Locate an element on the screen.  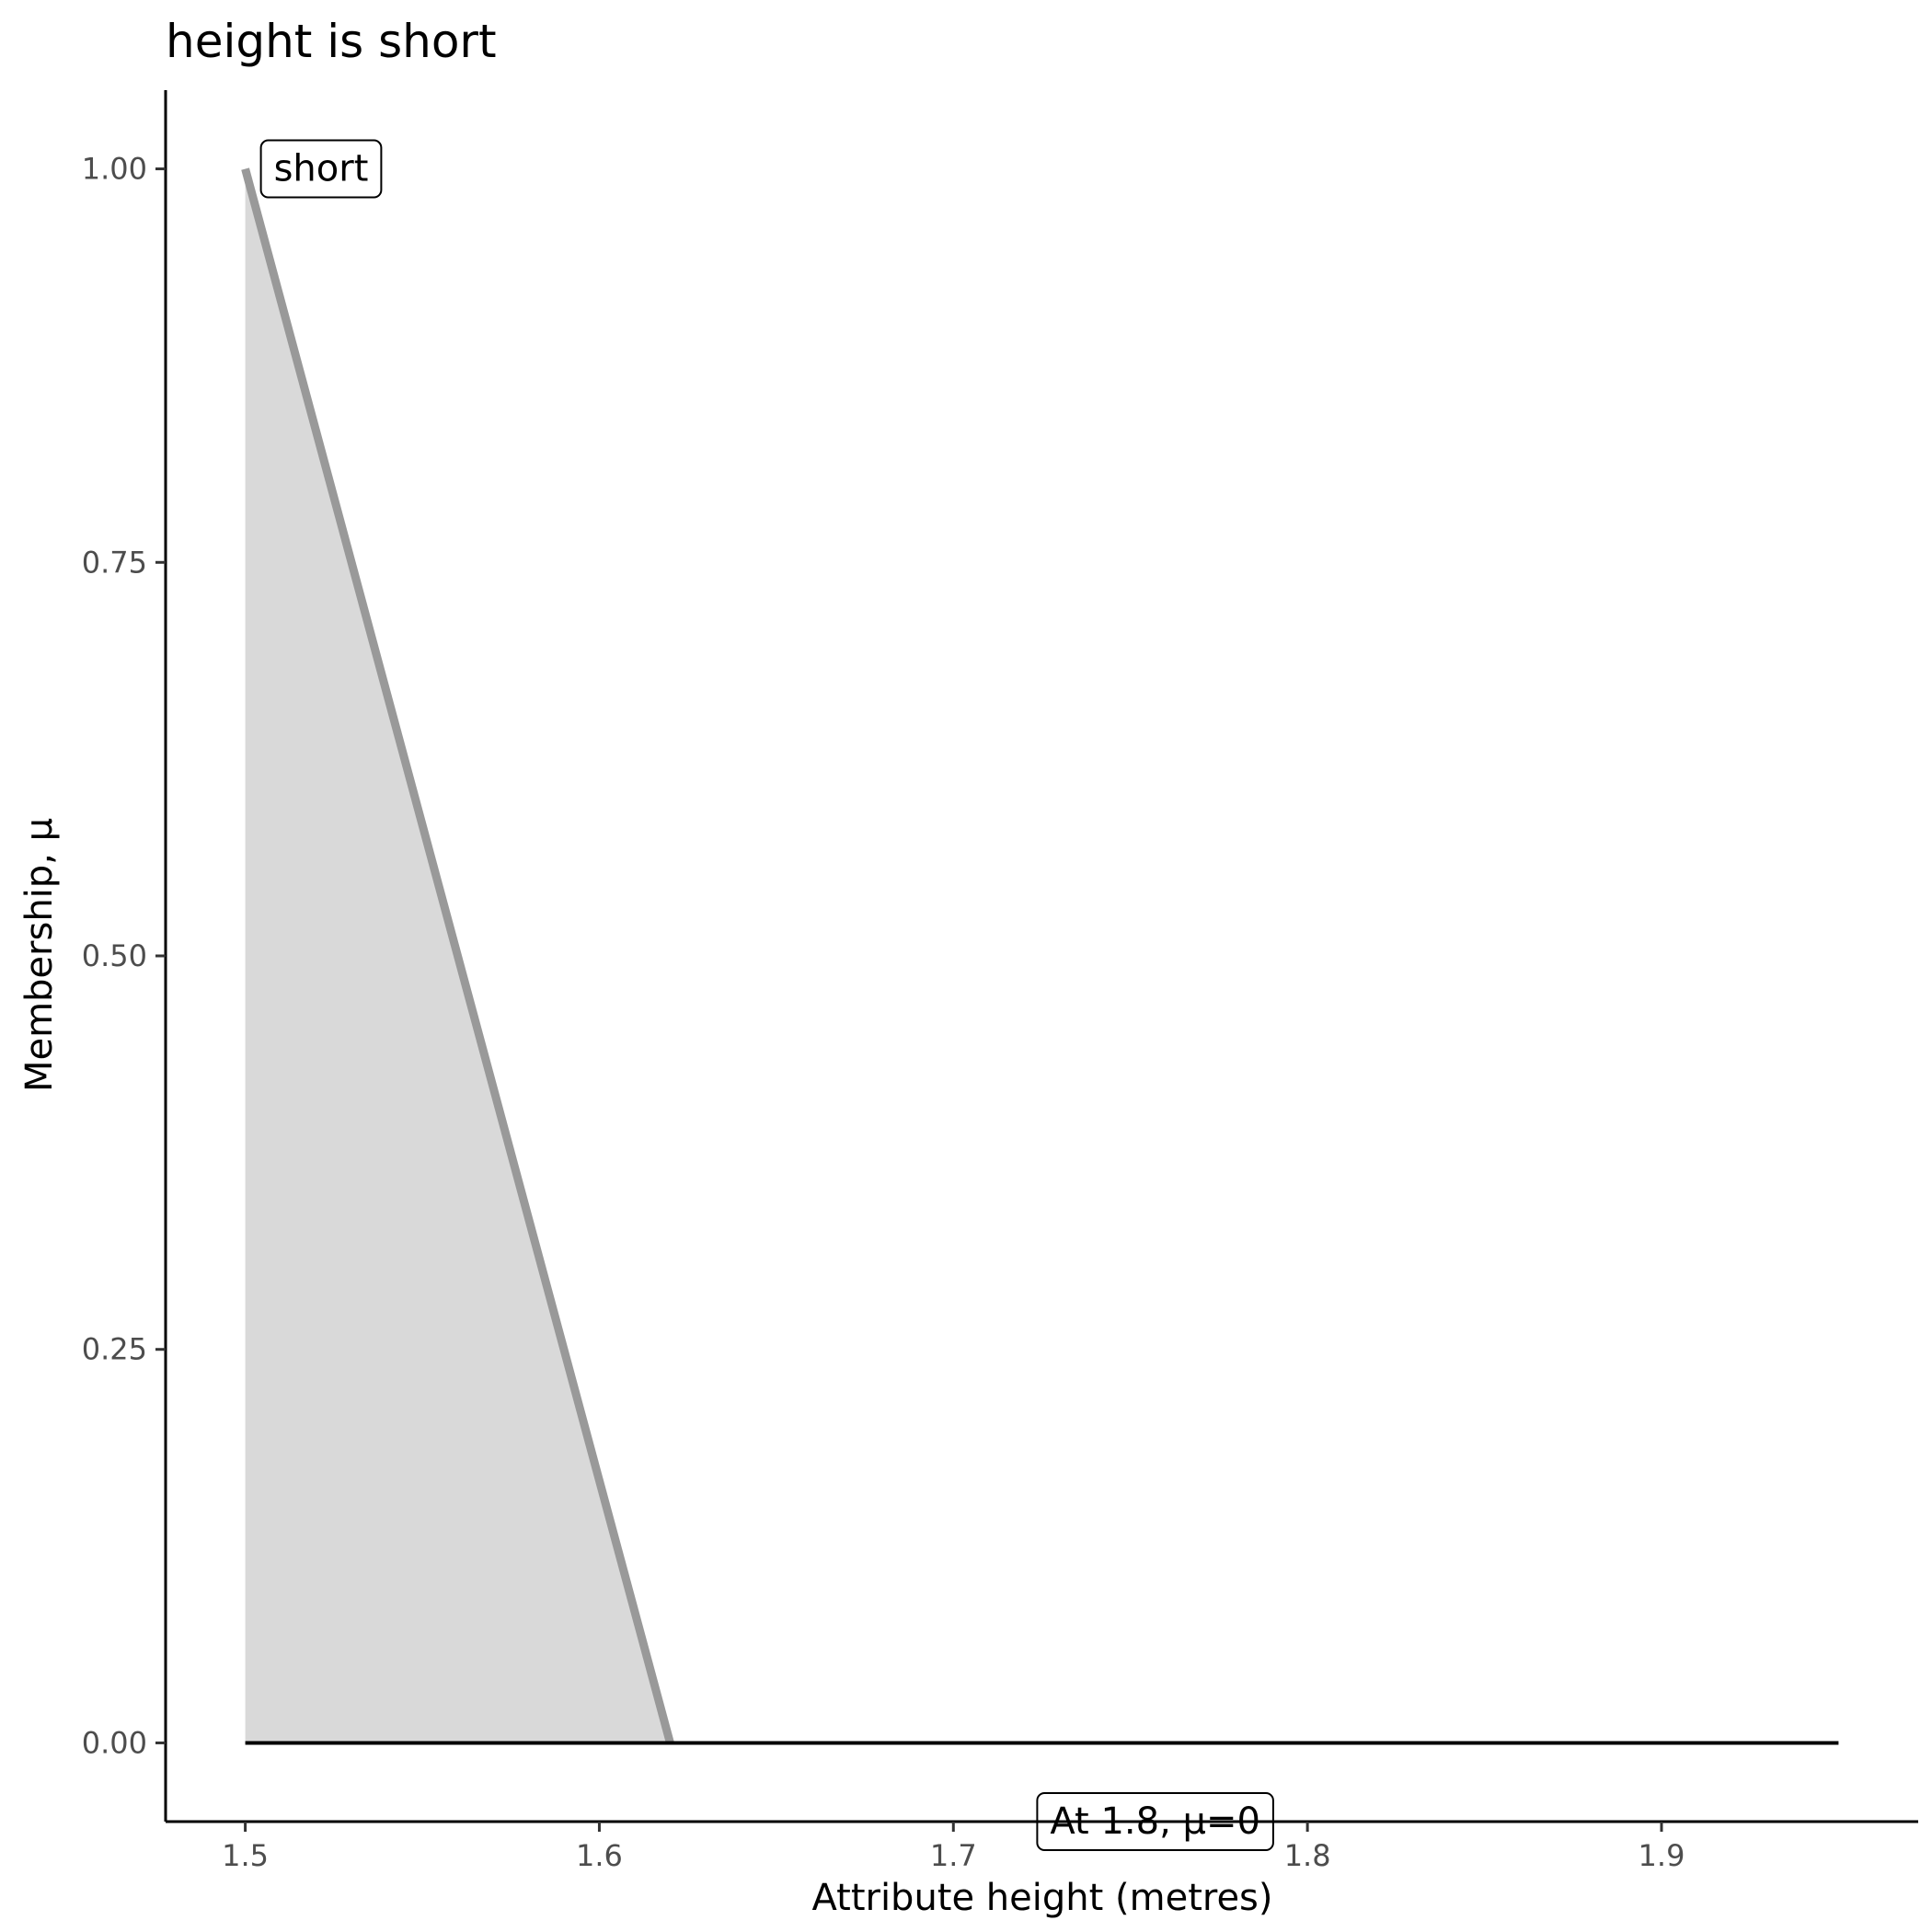
chart-title: height is short is located at coordinates (331, 41).